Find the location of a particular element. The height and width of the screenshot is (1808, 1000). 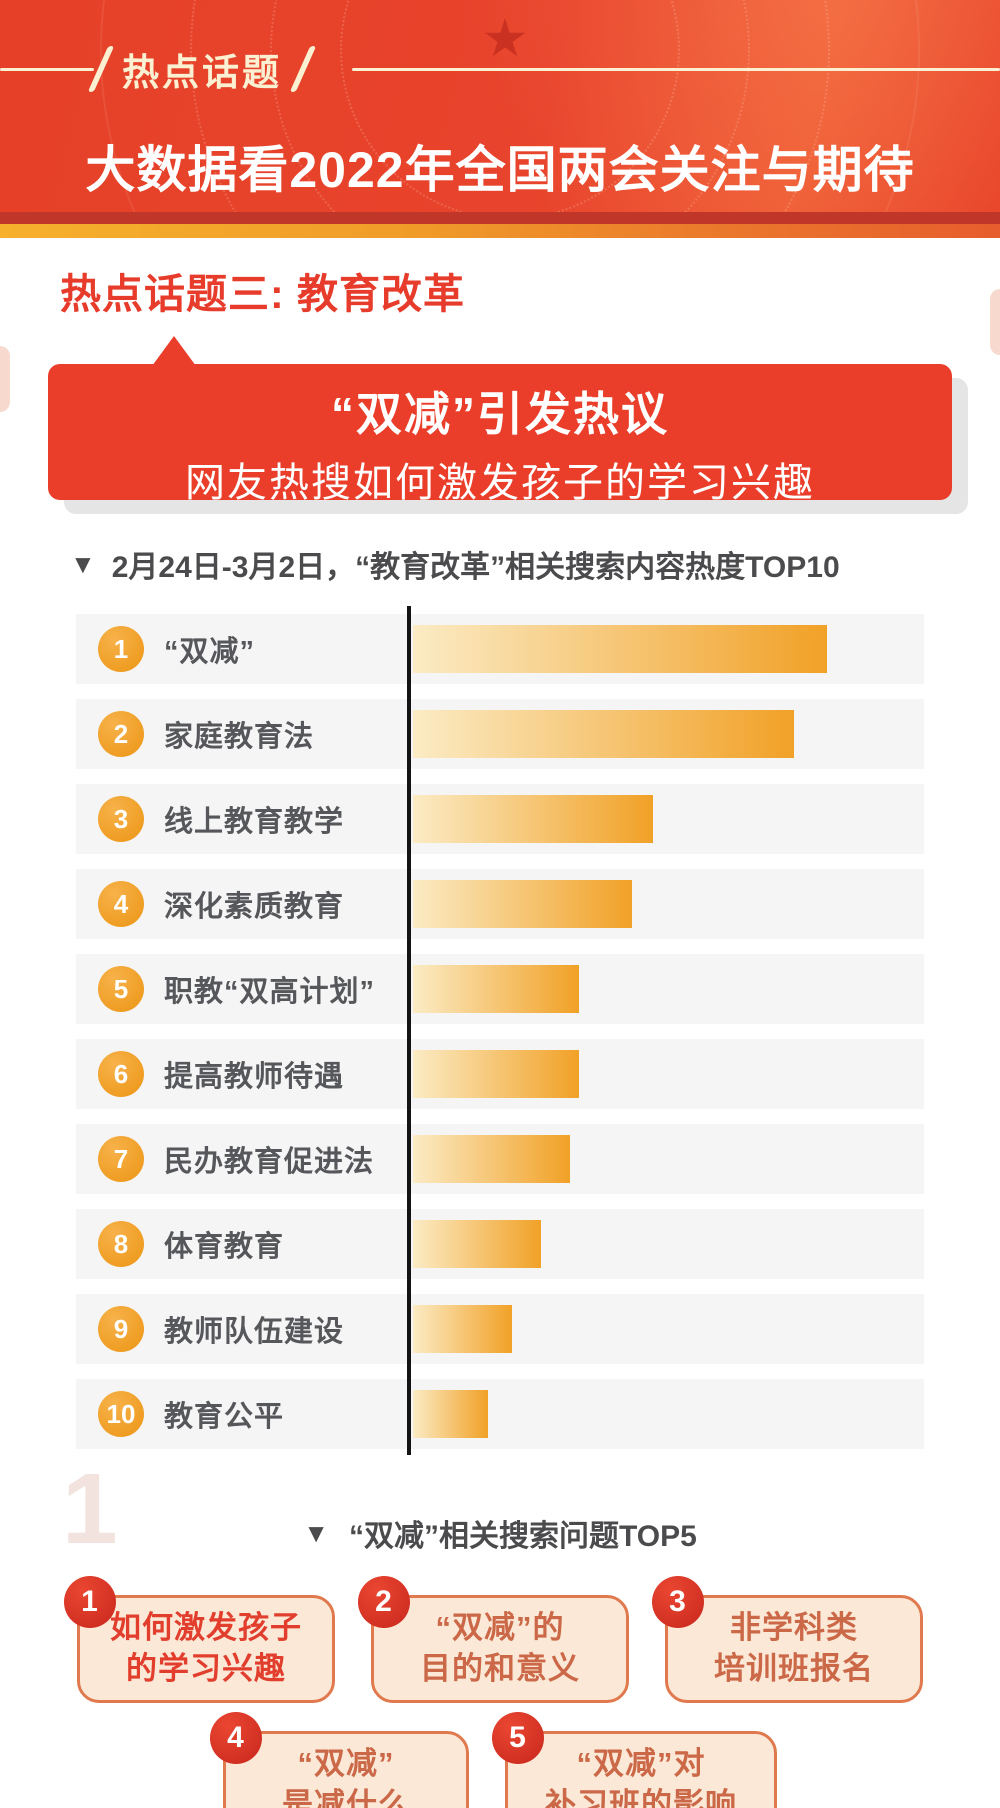

chart-row: 3 线上教育教学 is located at coordinates (500, 819).